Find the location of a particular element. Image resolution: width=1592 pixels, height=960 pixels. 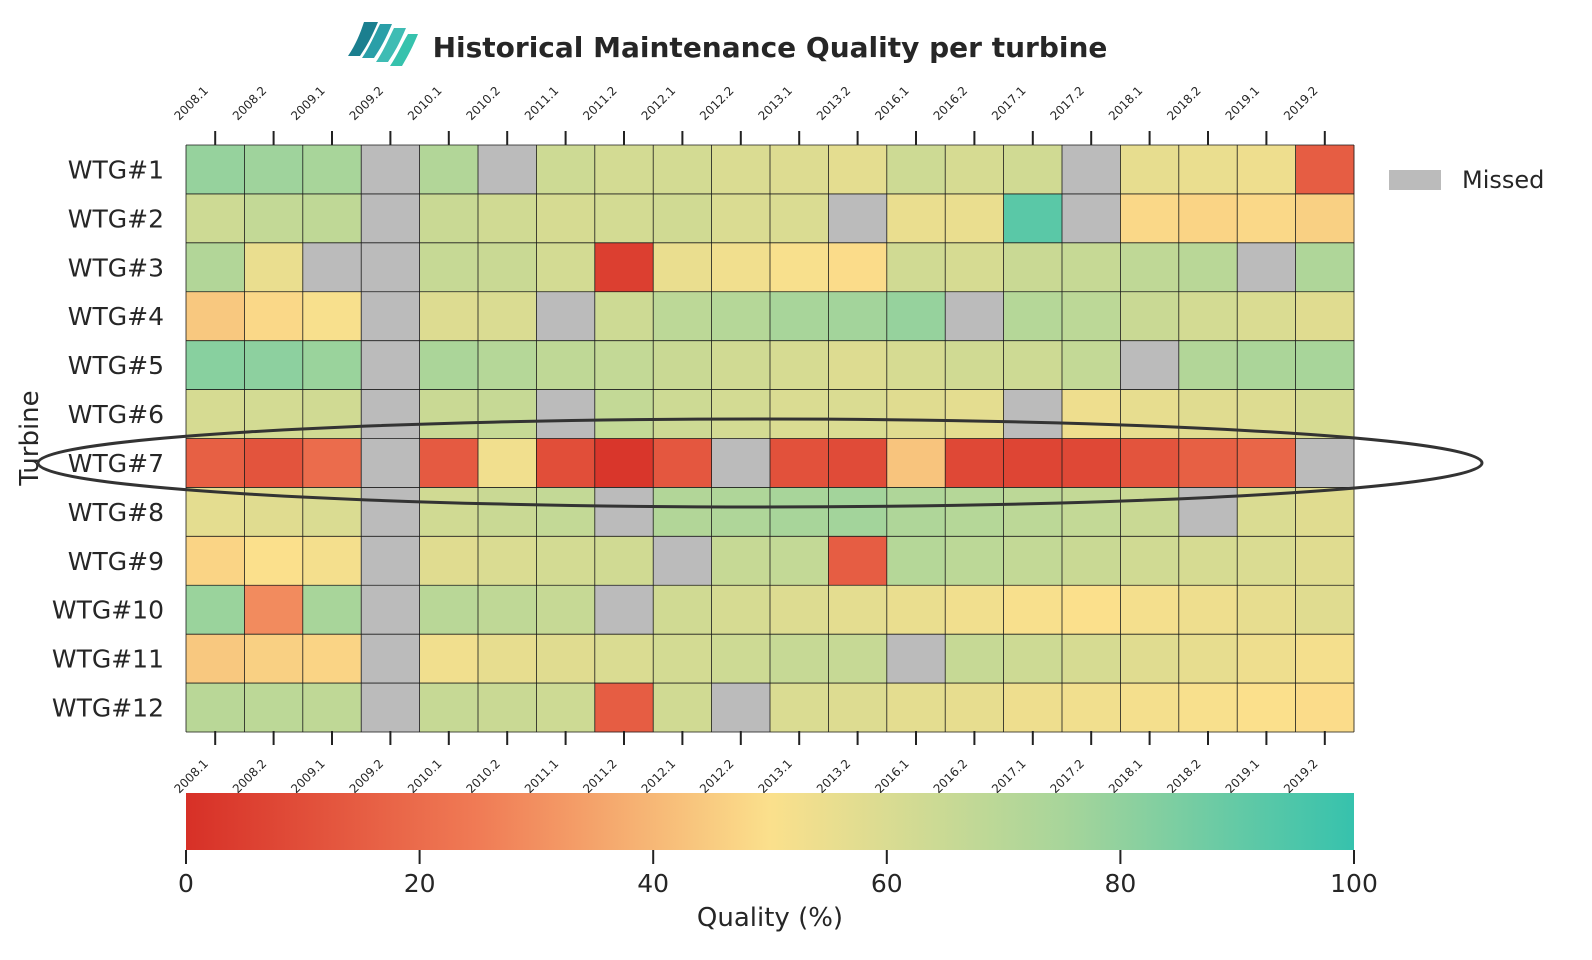

column-label: 2016.2 is located at coordinates (951, 104).